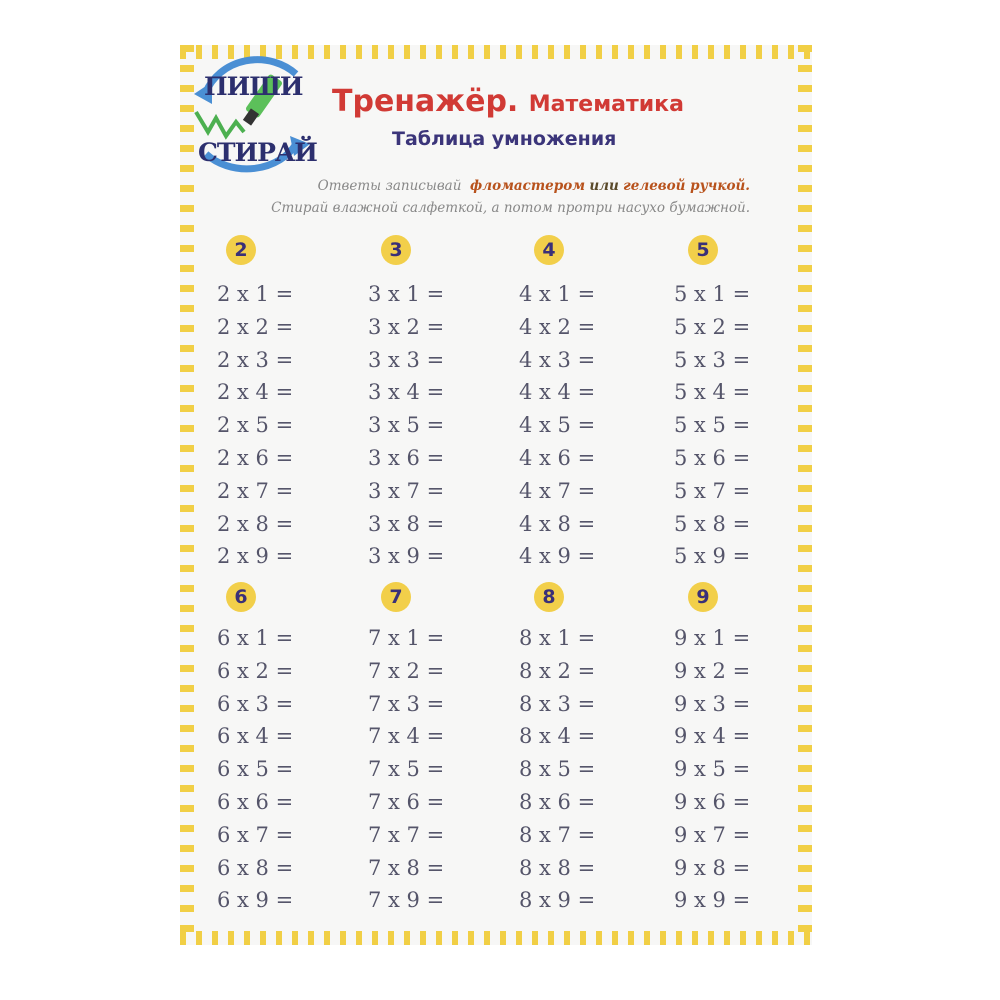  What do you see at coordinates (712, 326) in the screenshot?
I see `equation: 5 x 2 =` at bounding box center [712, 326].